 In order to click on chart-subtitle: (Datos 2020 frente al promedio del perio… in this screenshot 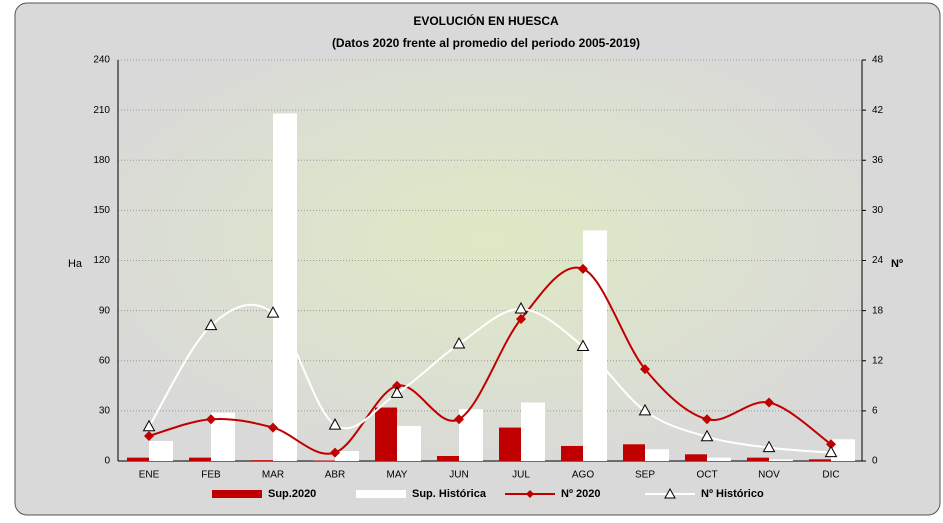, I will do `click(486, 43)`.